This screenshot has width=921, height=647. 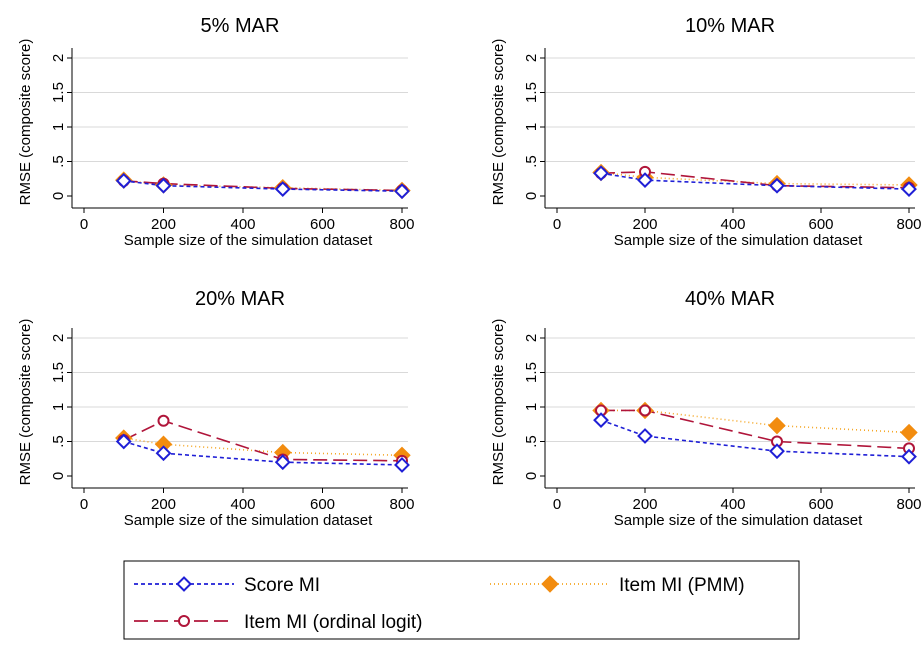 What do you see at coordinates (333, 622) in the screenshot?
I see `legend-label: Item MI (ordinal logit)` at bounding box center [333, 622].